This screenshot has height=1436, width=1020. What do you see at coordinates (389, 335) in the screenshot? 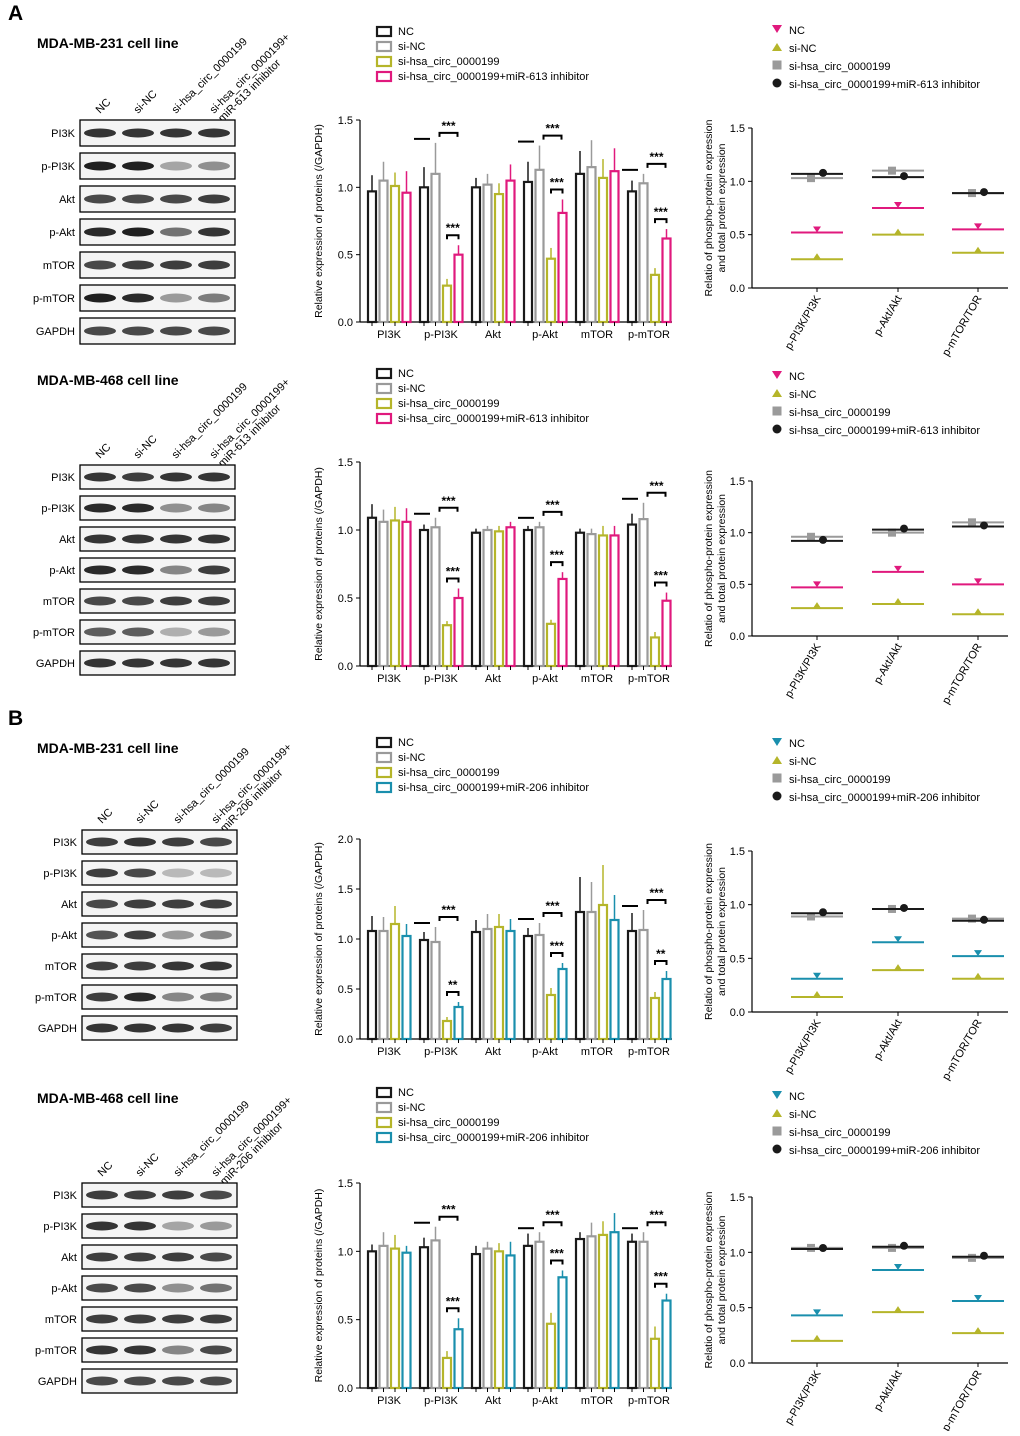
I see `x-tick-label: PI3K` at bounding box center [389, 335].